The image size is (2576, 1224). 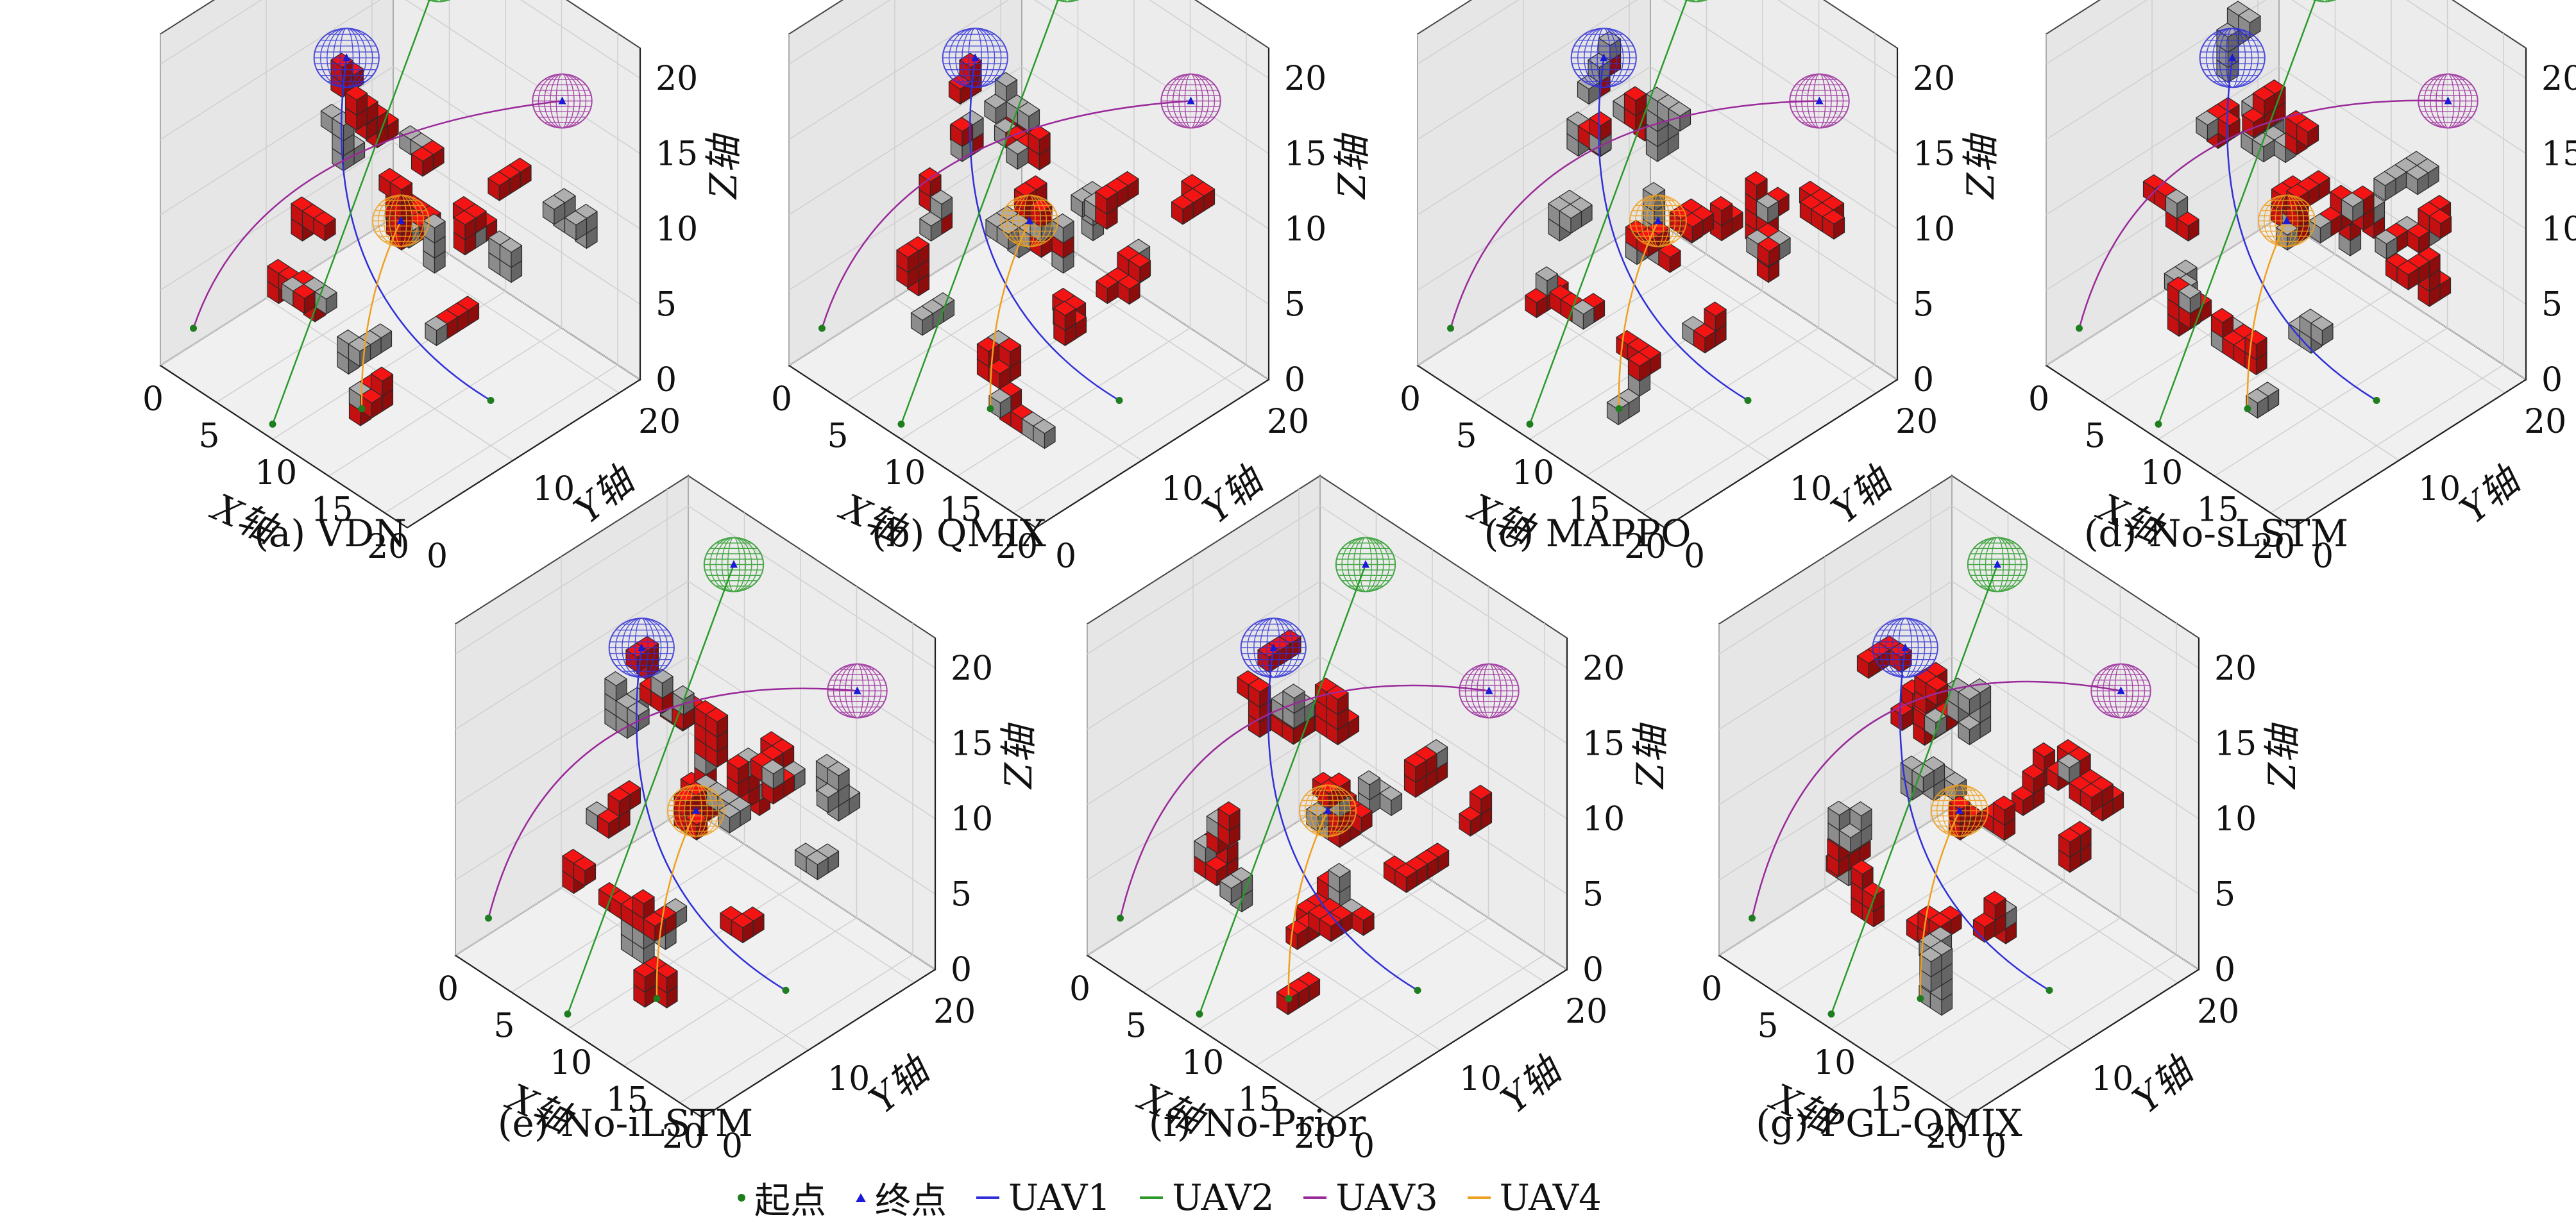 What do you see at coordinates (2095, 436) in the screenshot?
I see `x-tick-label: 5` at bounding box center [2095, 436].